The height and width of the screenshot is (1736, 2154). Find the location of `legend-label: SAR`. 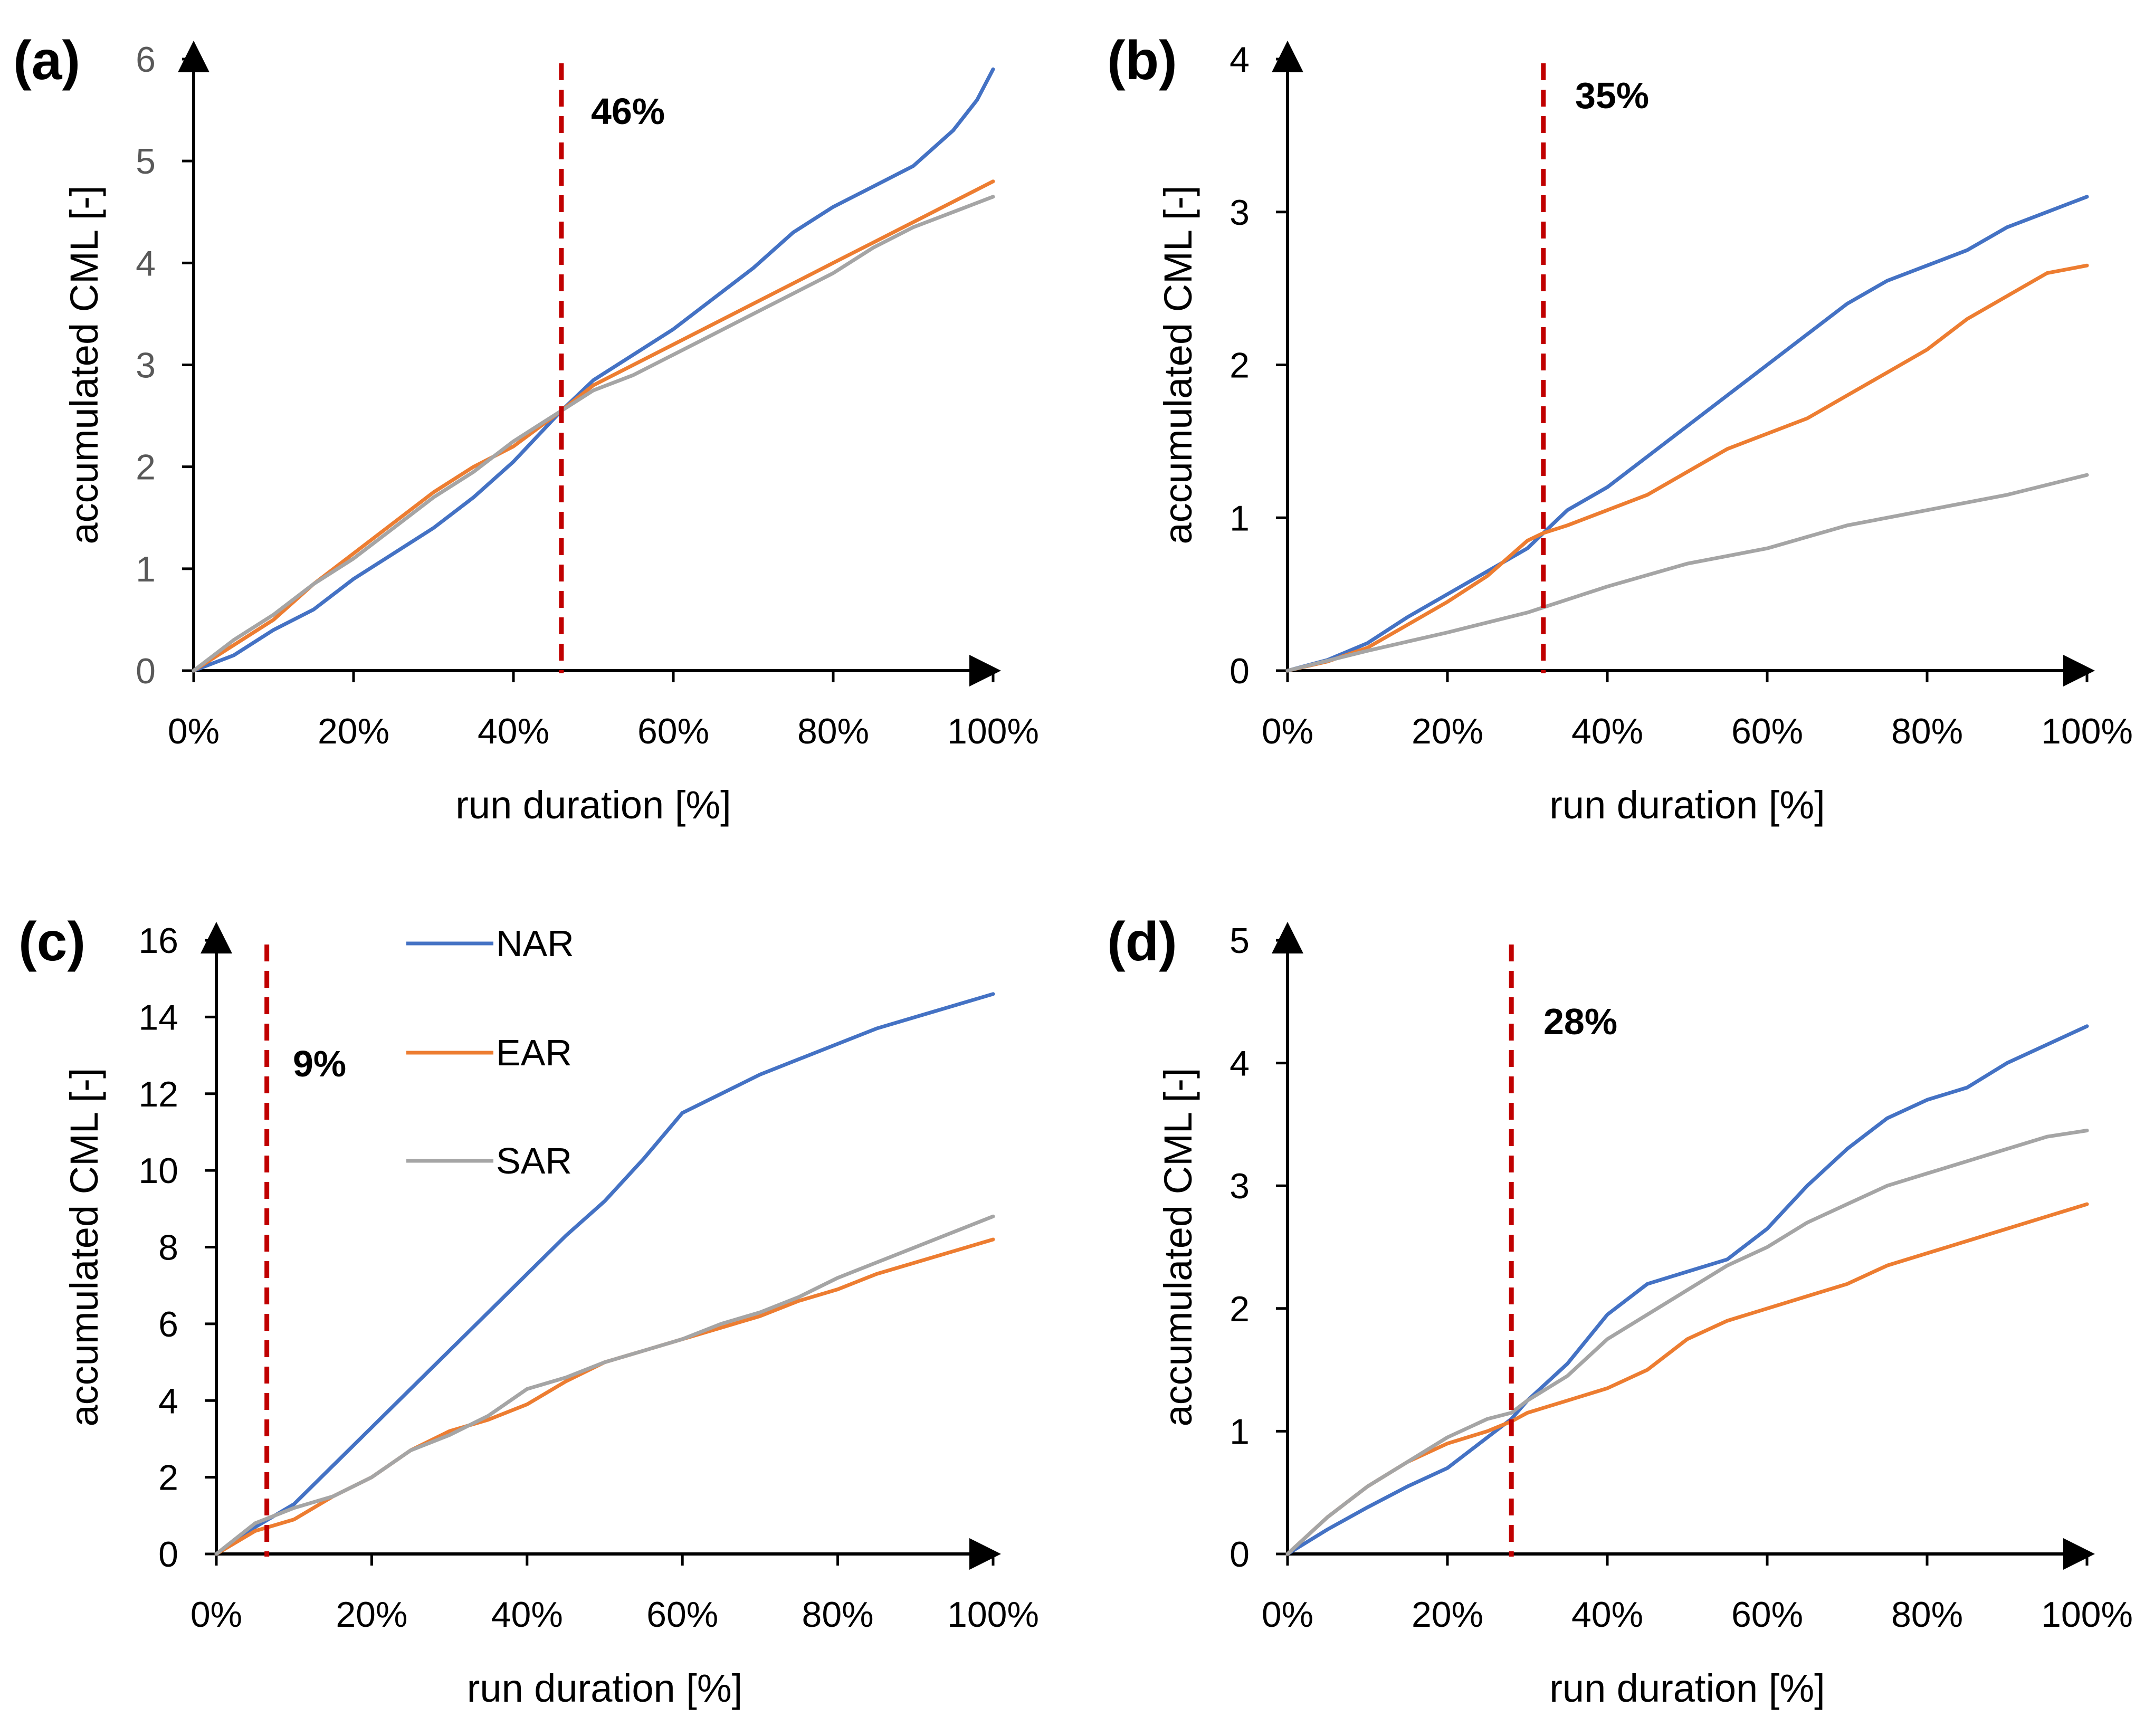

legend-label: SAR is located at coordinates (534, 1160).